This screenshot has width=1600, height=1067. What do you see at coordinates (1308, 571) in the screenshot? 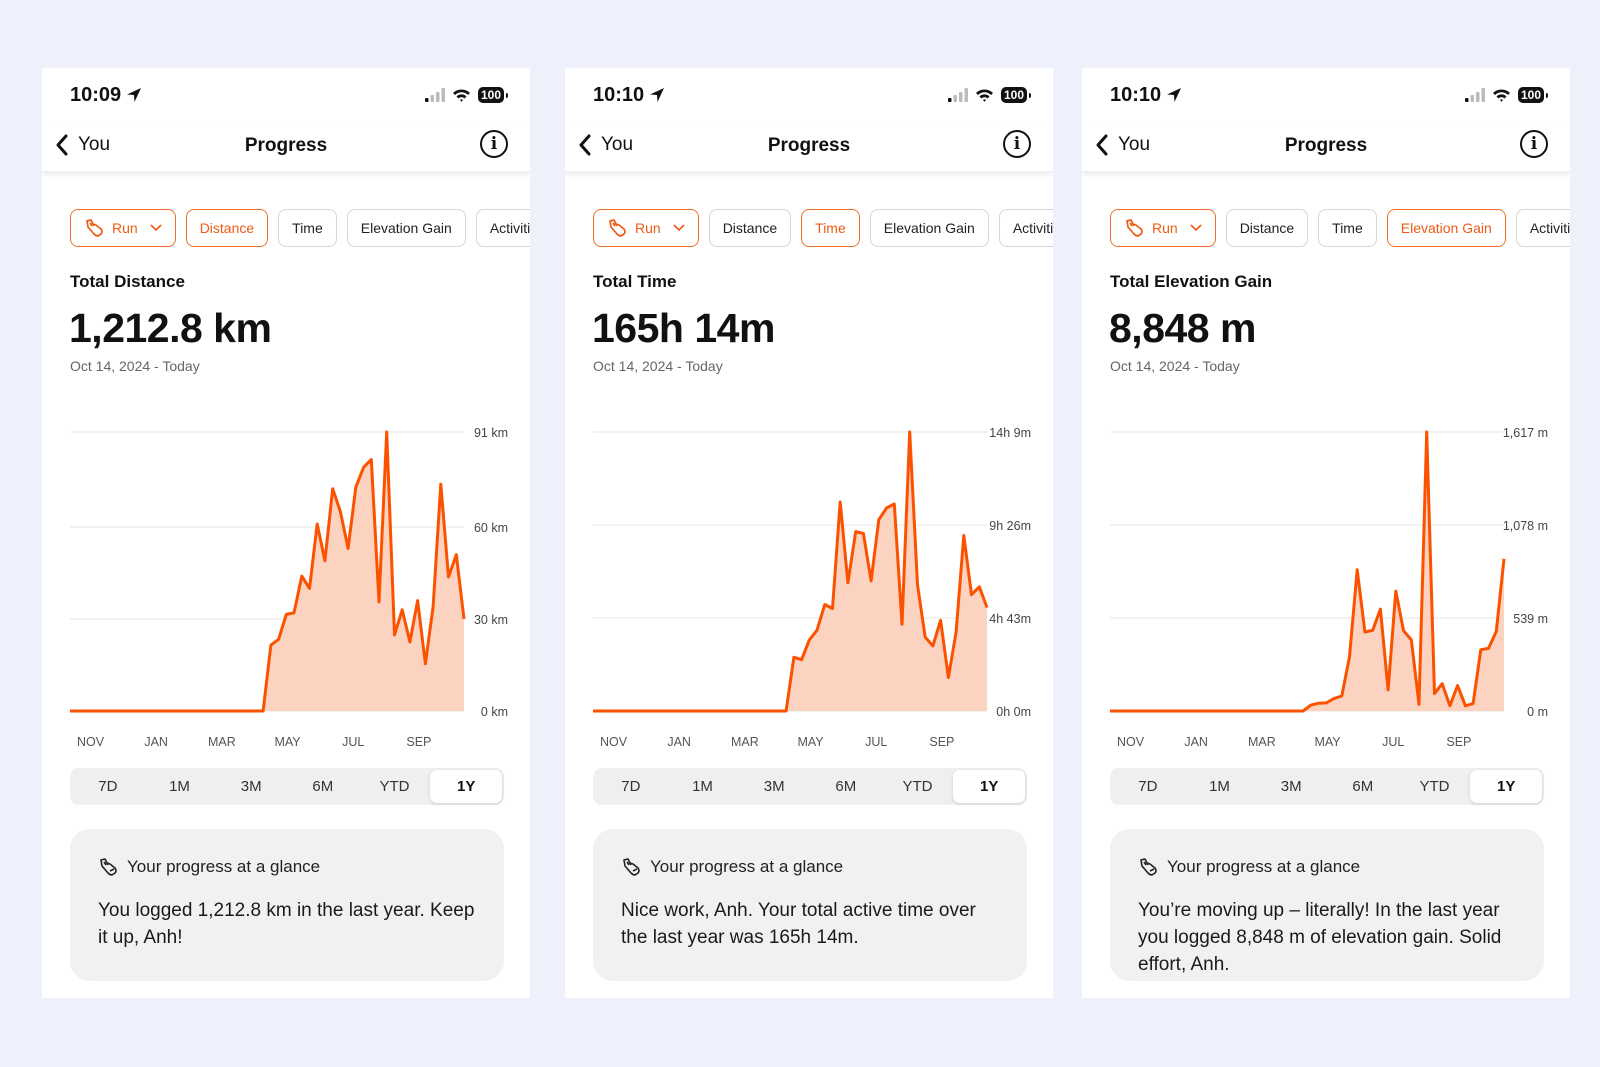
I see `series-line` at bounding box center [1308, 571].